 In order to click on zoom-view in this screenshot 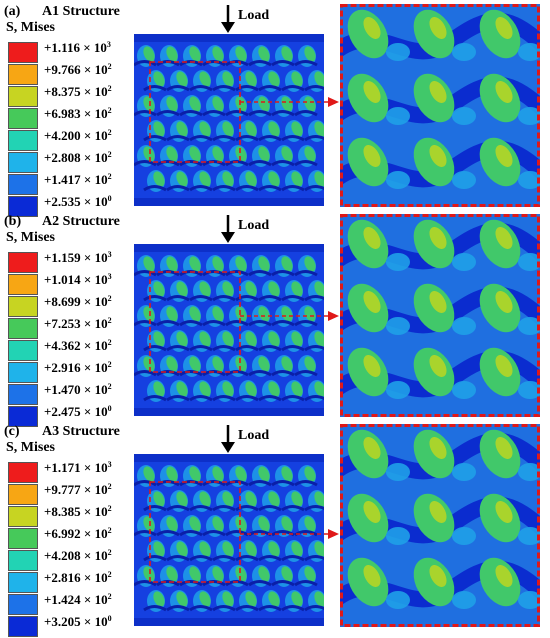, I will do `click(440, 105)`.